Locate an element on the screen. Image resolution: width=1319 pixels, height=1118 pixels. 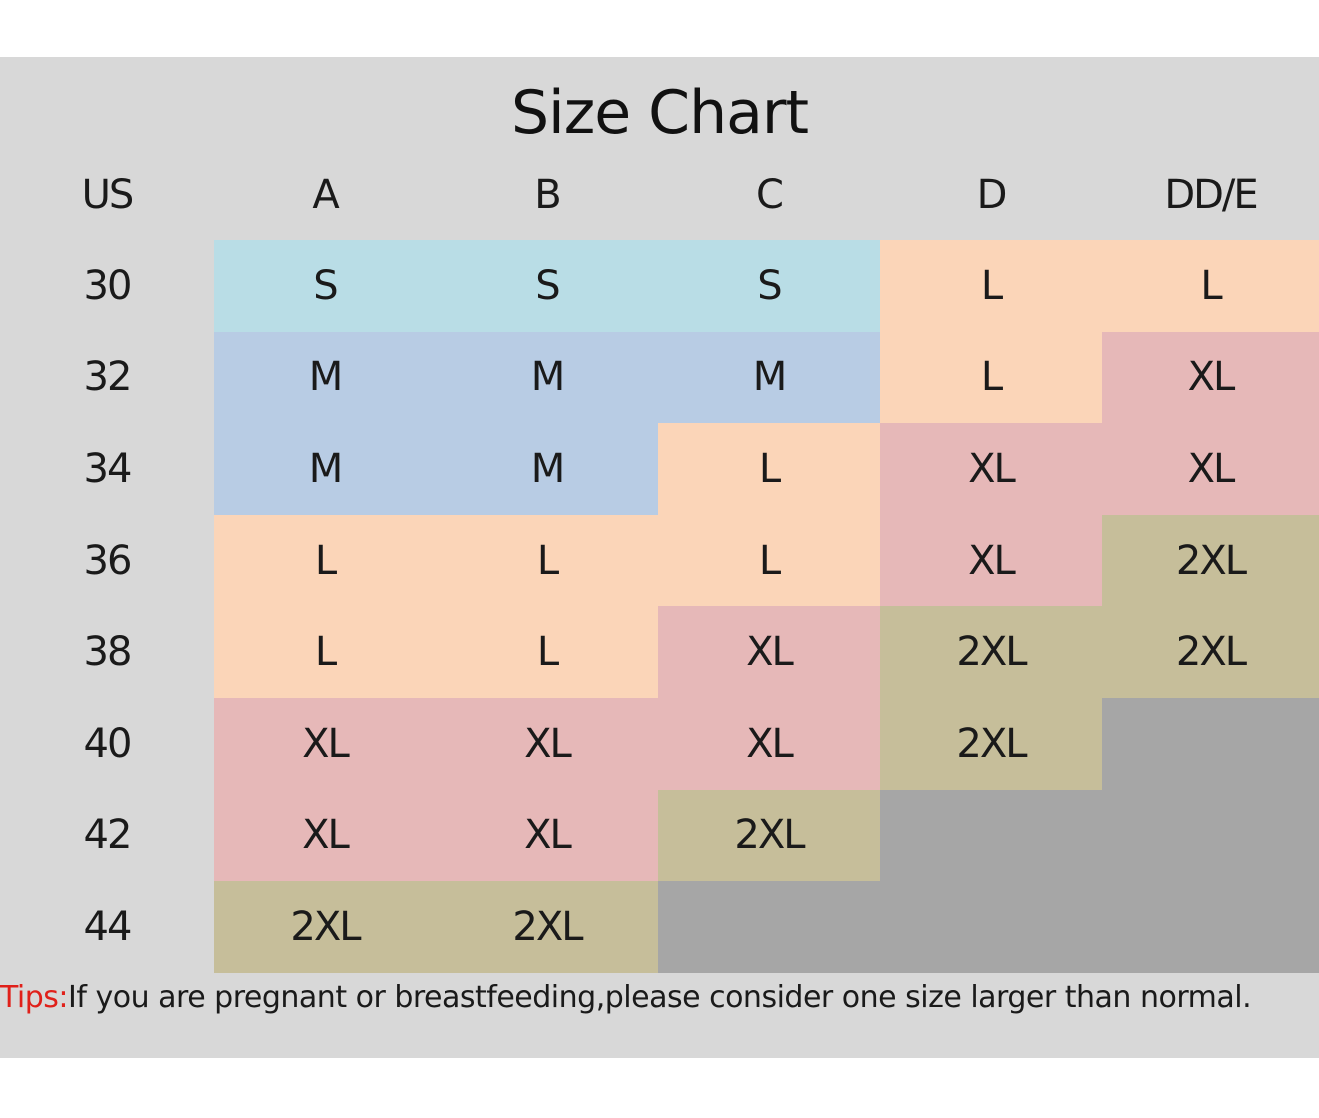
header-us: US is located at coordinates (108, 195).